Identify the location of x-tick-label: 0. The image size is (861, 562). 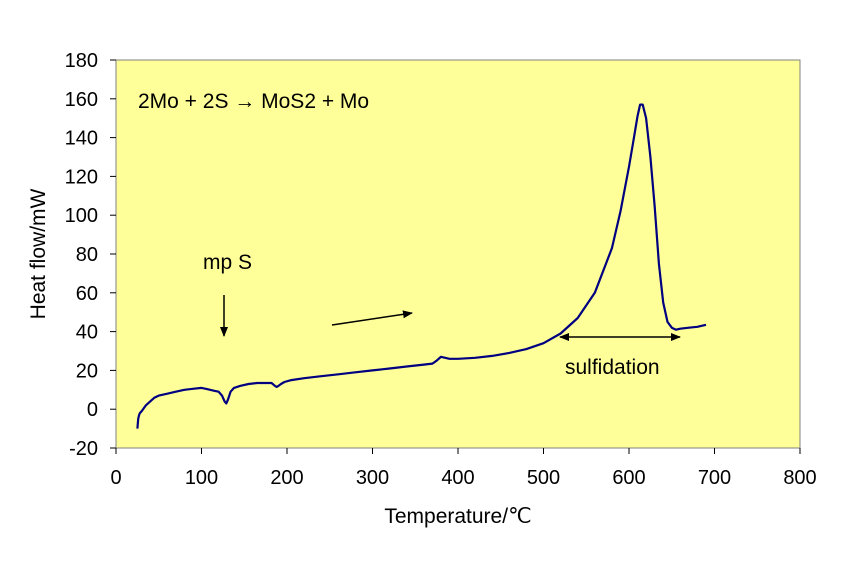
(115, 478).